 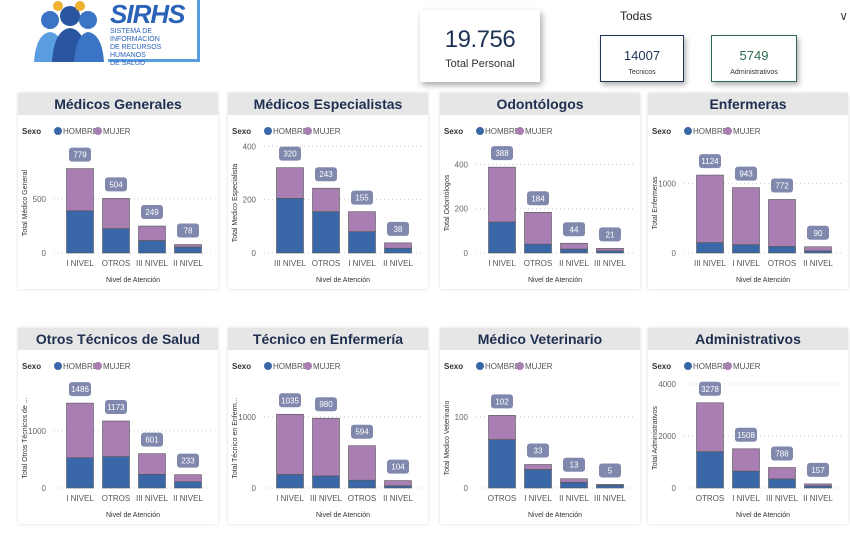 What do you see at coordinates (247, 417) in the screenshot?
I see `y-tick-label: 1000` at bounding box center [247, 417].